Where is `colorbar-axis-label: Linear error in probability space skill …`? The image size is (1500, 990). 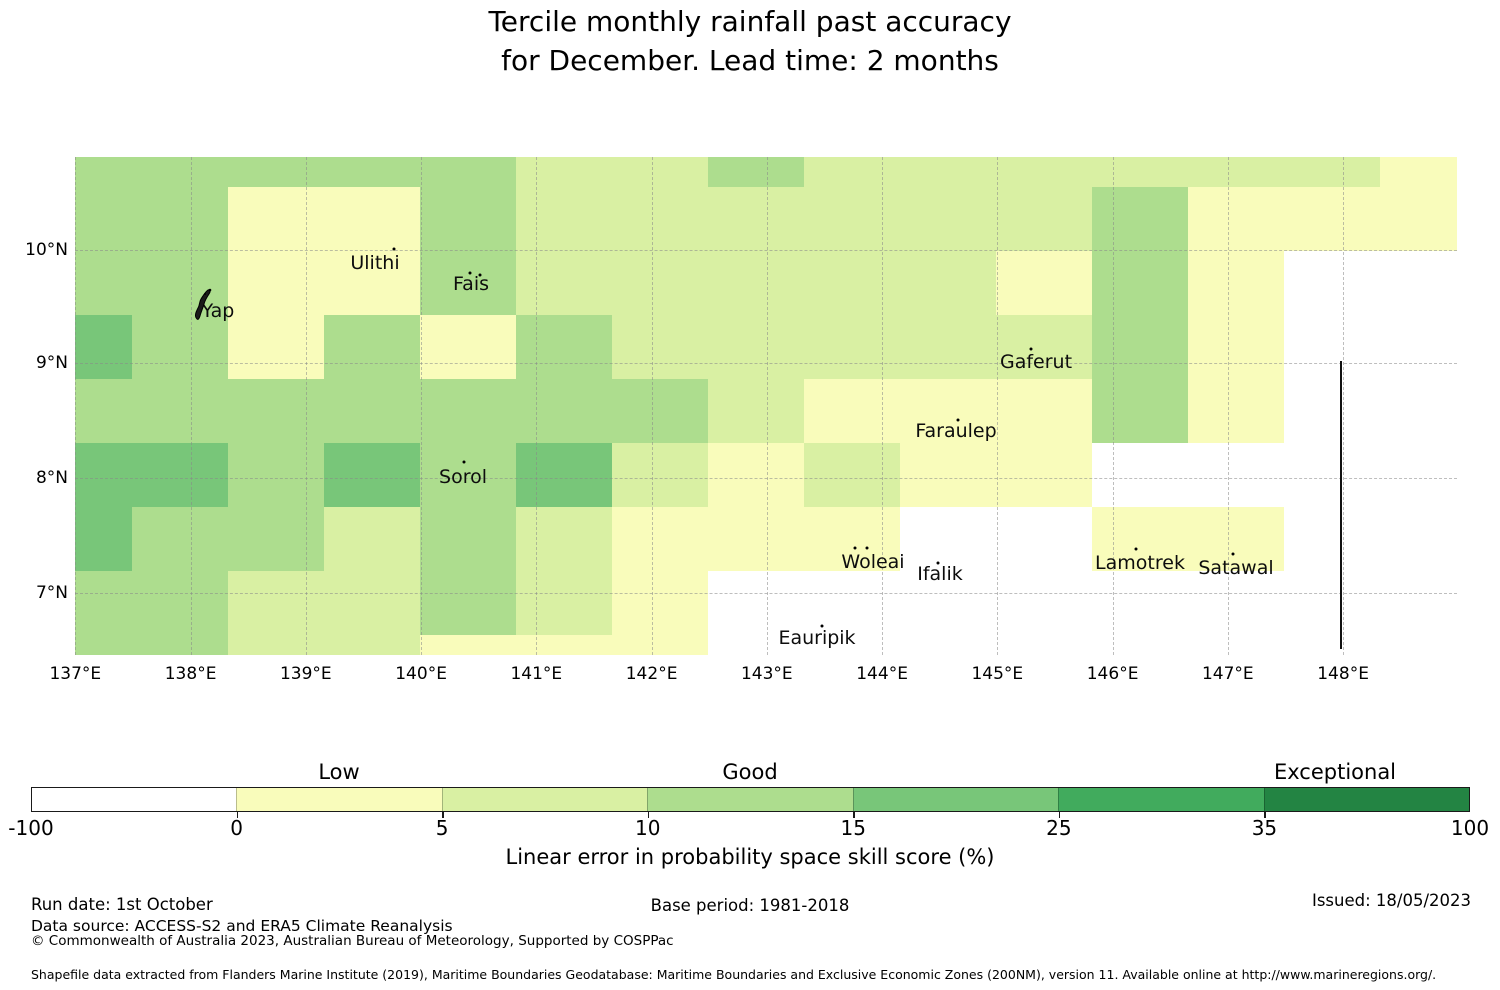 colorbar-axis-label: Linear error in probability space skill … is located at coordinates (750, 857).